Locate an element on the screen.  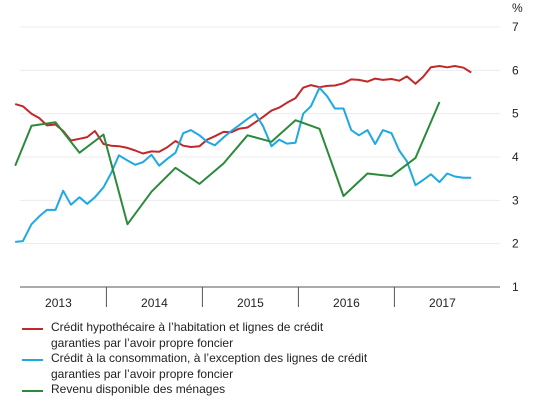
legend-swatch-disposable-income is located at coordinates (32, 391).